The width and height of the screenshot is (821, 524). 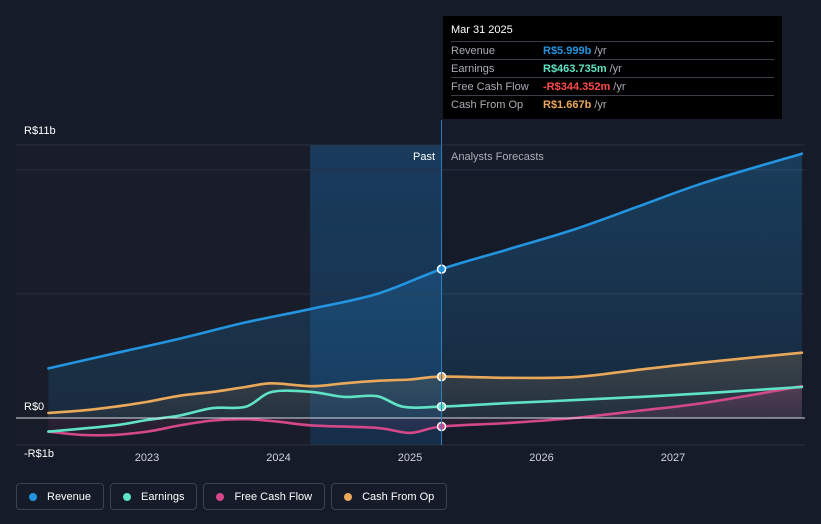 What do you see at coordinates (39, 454) in the screenshot?
I see `y-tick-label: -R$1b` at bounding box center [39, 454].